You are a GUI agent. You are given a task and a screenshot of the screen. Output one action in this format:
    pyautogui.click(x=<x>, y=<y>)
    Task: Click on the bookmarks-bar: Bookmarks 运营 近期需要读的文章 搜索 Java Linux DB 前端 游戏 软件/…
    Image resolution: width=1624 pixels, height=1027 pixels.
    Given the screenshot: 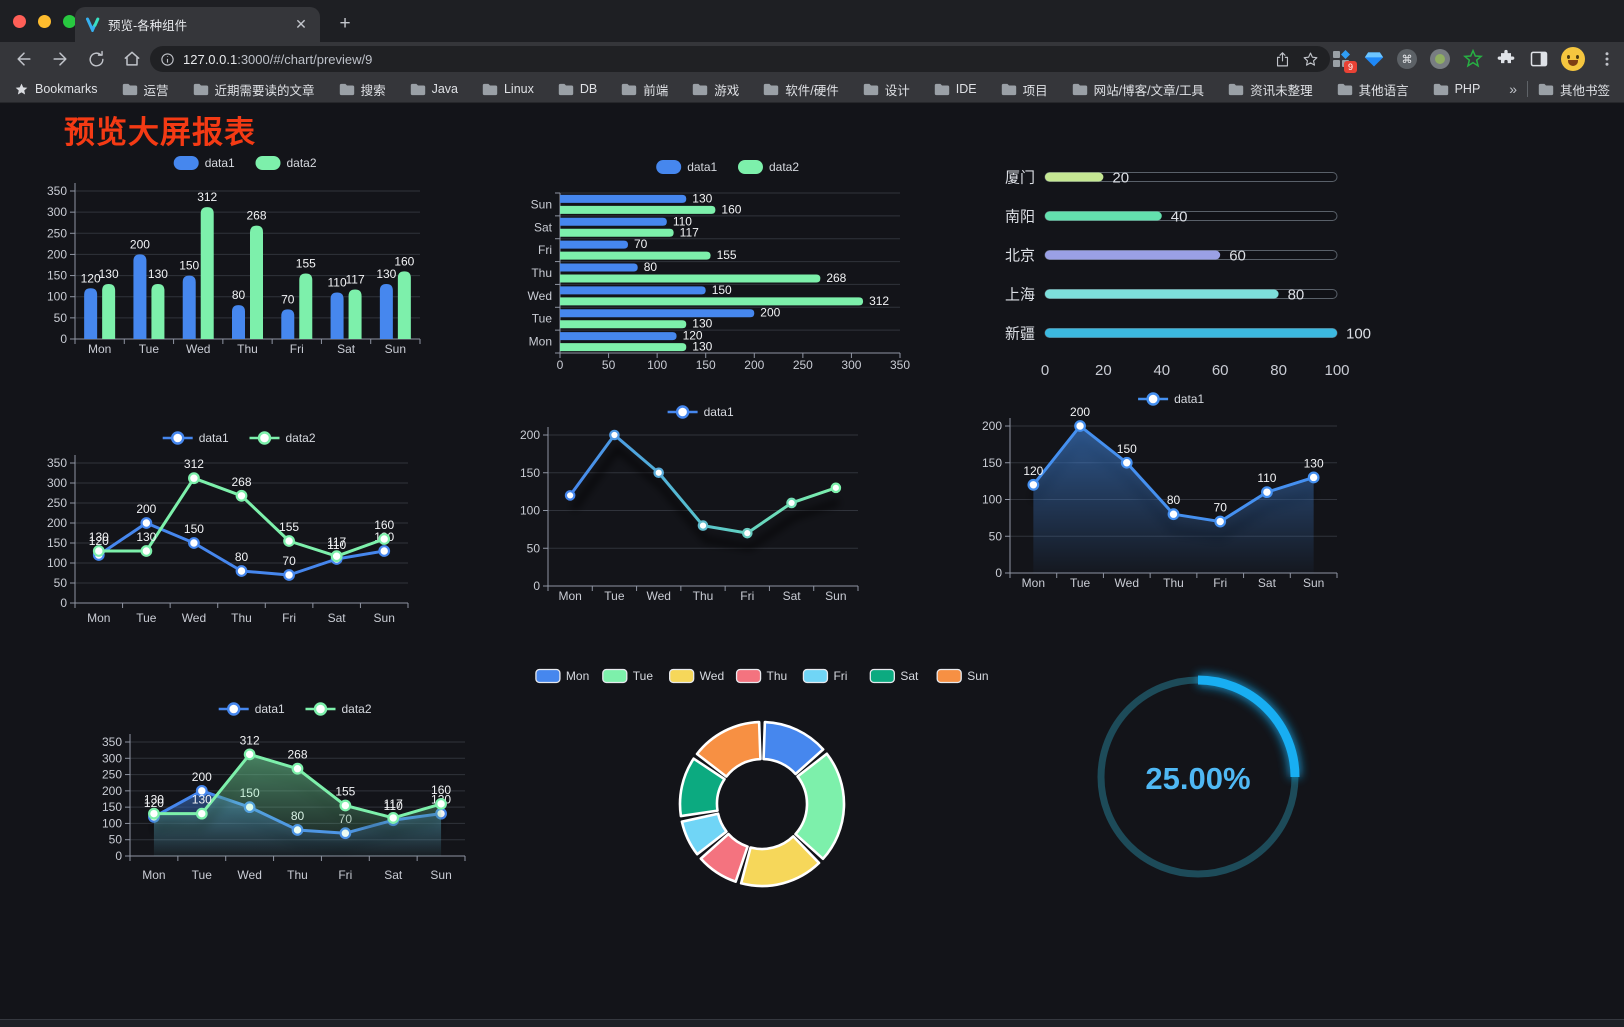 What is the action you would take?
    pyautogui.click(x=812, y=89)
    